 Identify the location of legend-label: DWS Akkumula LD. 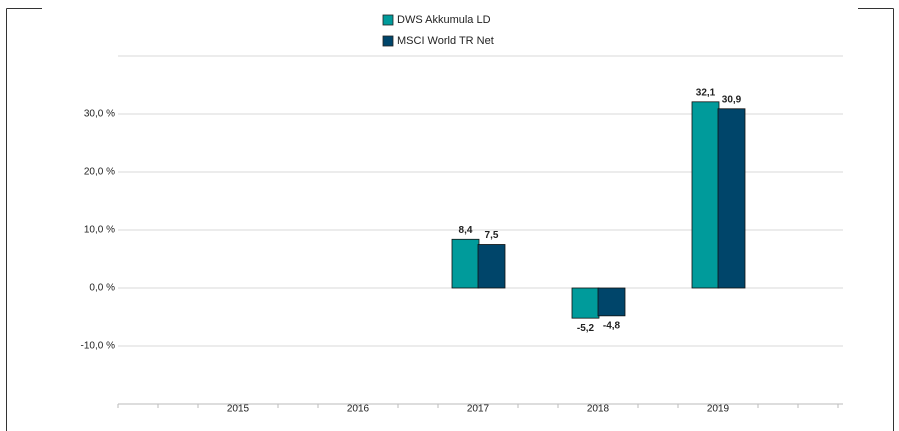
(444, 20).